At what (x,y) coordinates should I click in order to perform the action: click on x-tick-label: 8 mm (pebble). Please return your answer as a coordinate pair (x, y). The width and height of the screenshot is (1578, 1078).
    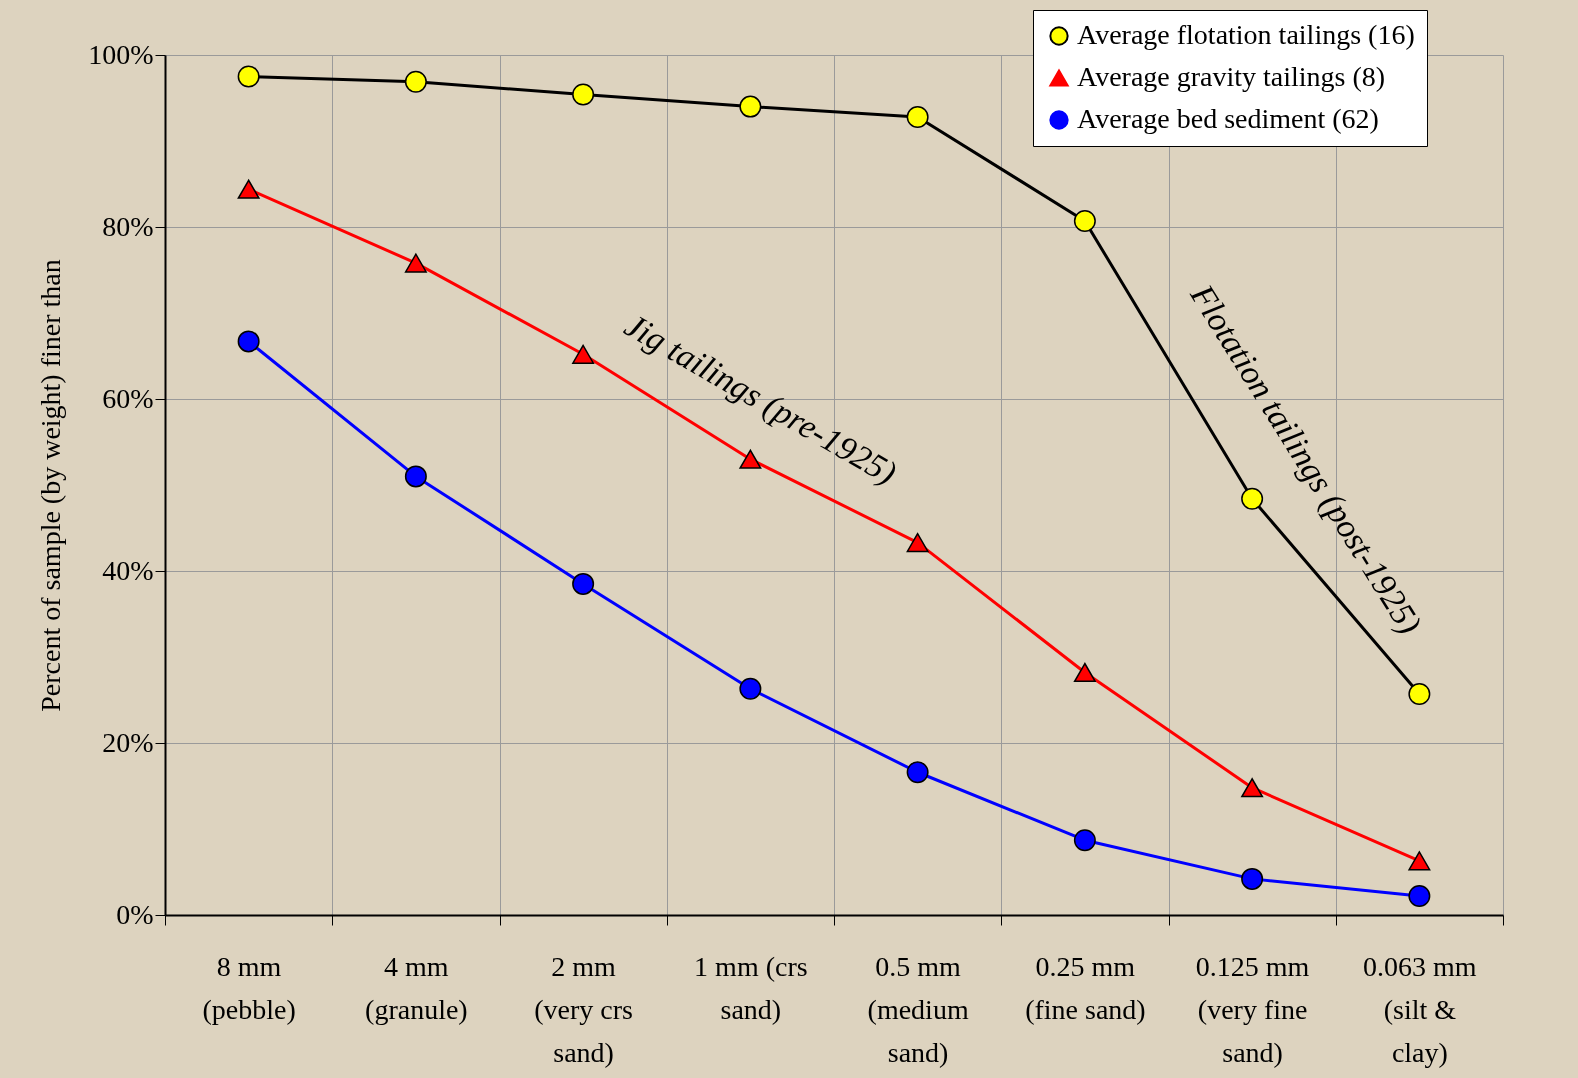
    Looking at the image, I should click on (249, 987).